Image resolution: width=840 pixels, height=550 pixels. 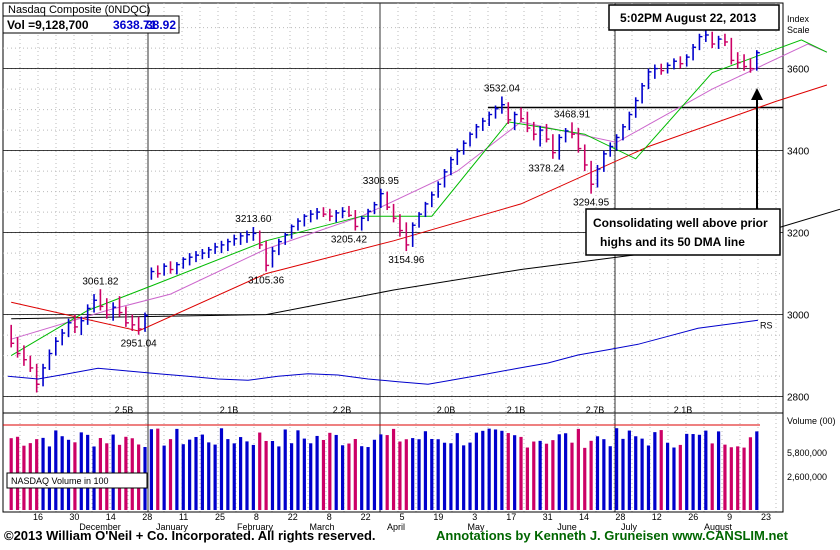 What do you see at coordinates (729, 517) in the screenshot?
I see `x-tick-label: 9` at bounding box center [729, 517].